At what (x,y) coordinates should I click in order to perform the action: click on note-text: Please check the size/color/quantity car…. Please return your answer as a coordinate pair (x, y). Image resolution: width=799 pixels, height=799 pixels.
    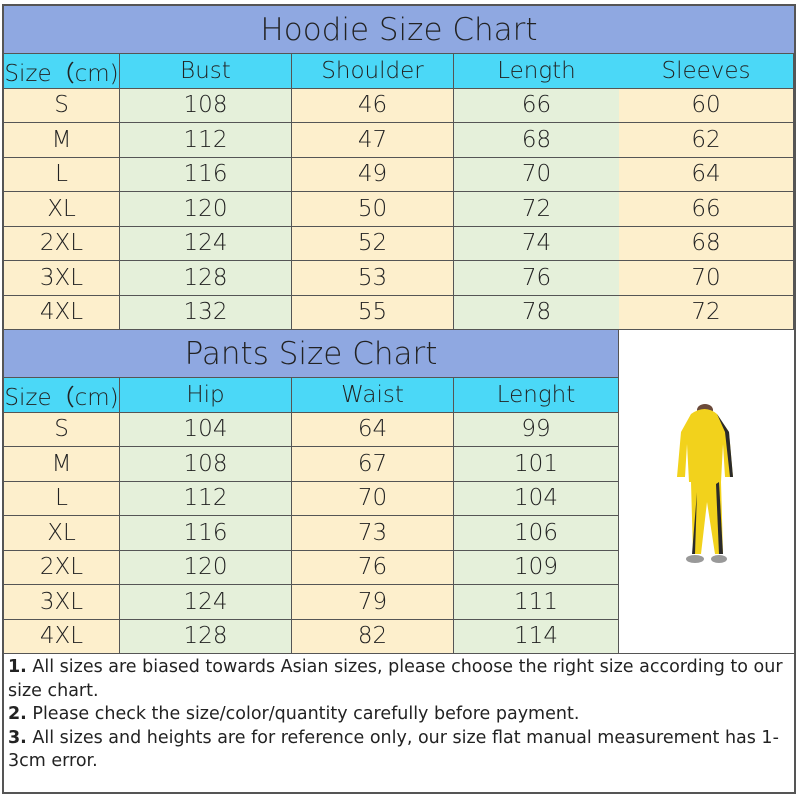
    Looking at the image, I should click on (303, 714).